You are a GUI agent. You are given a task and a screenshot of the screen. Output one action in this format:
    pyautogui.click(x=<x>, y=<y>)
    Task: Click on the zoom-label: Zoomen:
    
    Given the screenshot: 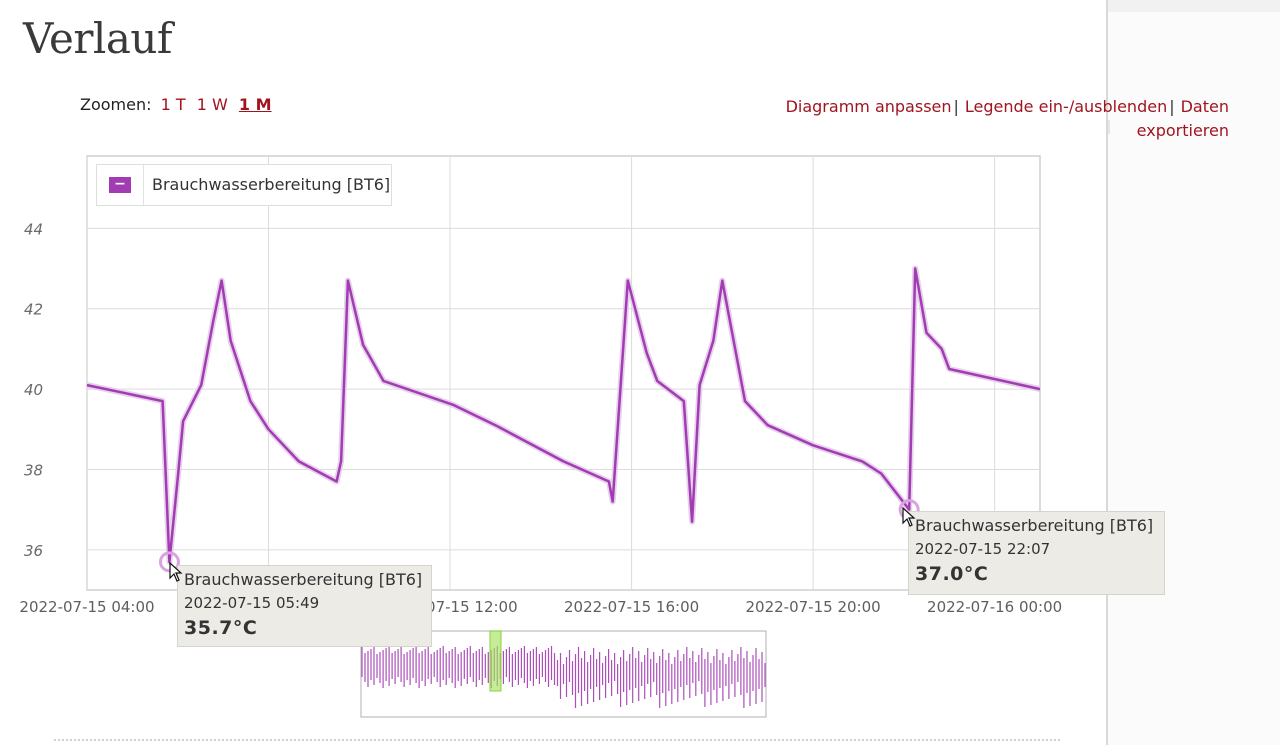 What is the action you would take?
    pyautogui.click(x=116, y=104)
    